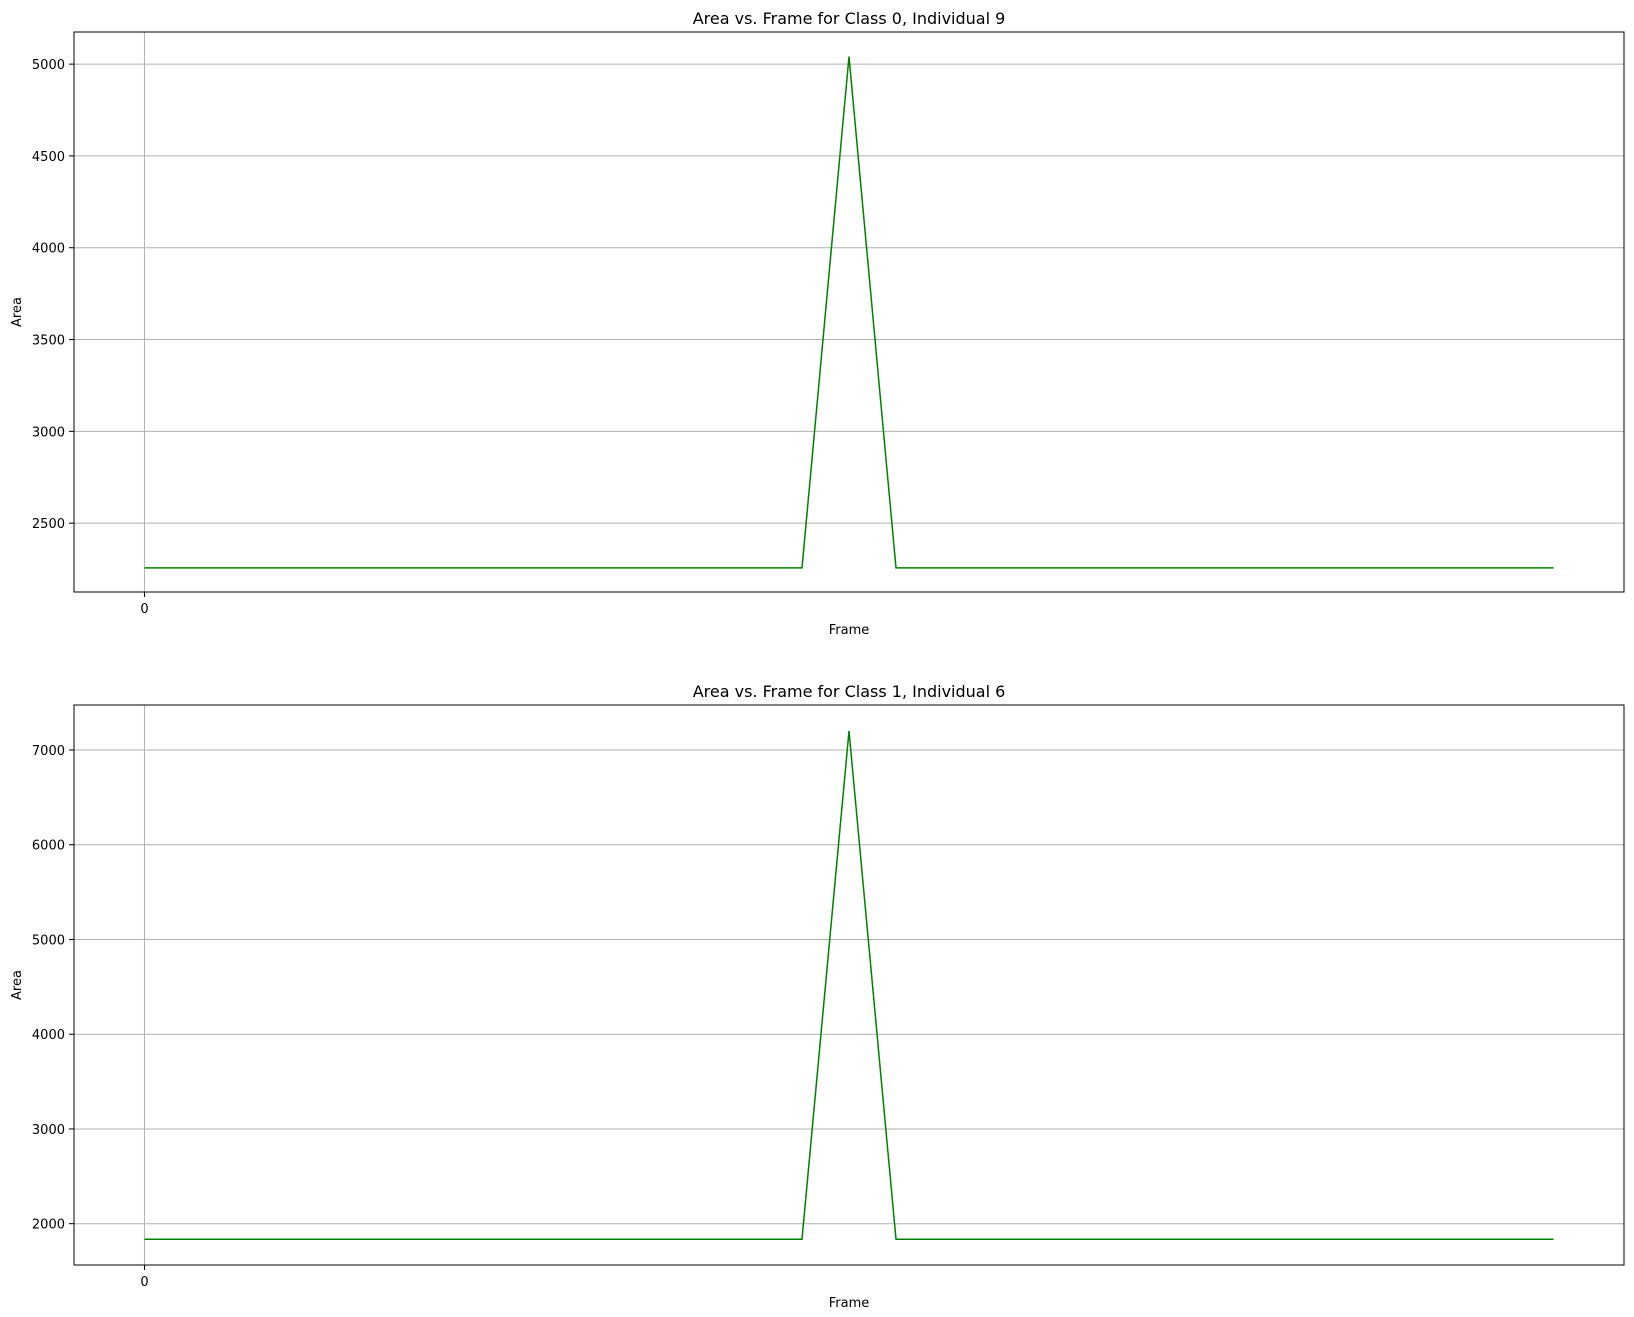  What do you see at coordinates (849, 691) in the screenshot?
I see `chart-title: Area vs. Frame for Class 1, Individual 6` at bounding box center [849, 691].